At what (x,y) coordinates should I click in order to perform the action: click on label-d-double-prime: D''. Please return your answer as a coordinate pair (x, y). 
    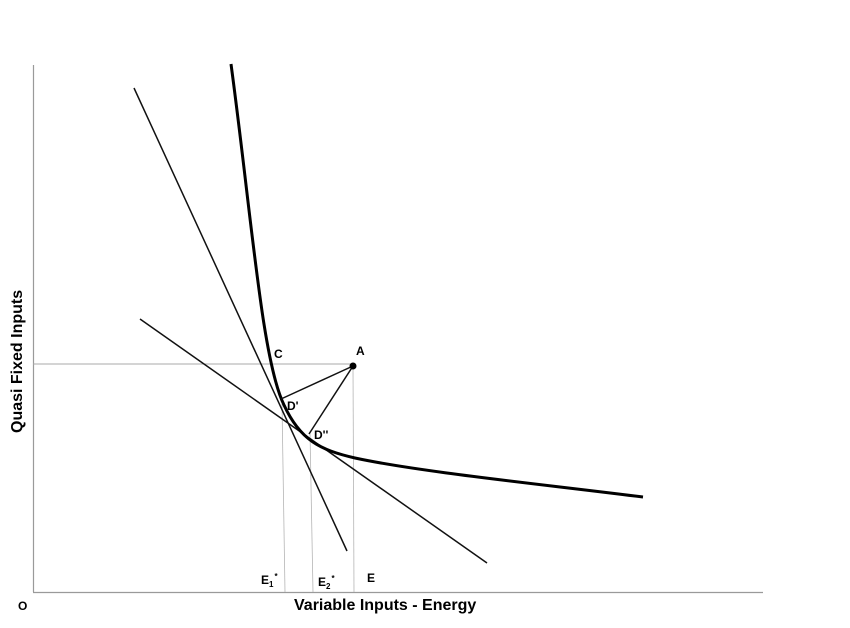
    Looking at the image, I should click on (321, 435).